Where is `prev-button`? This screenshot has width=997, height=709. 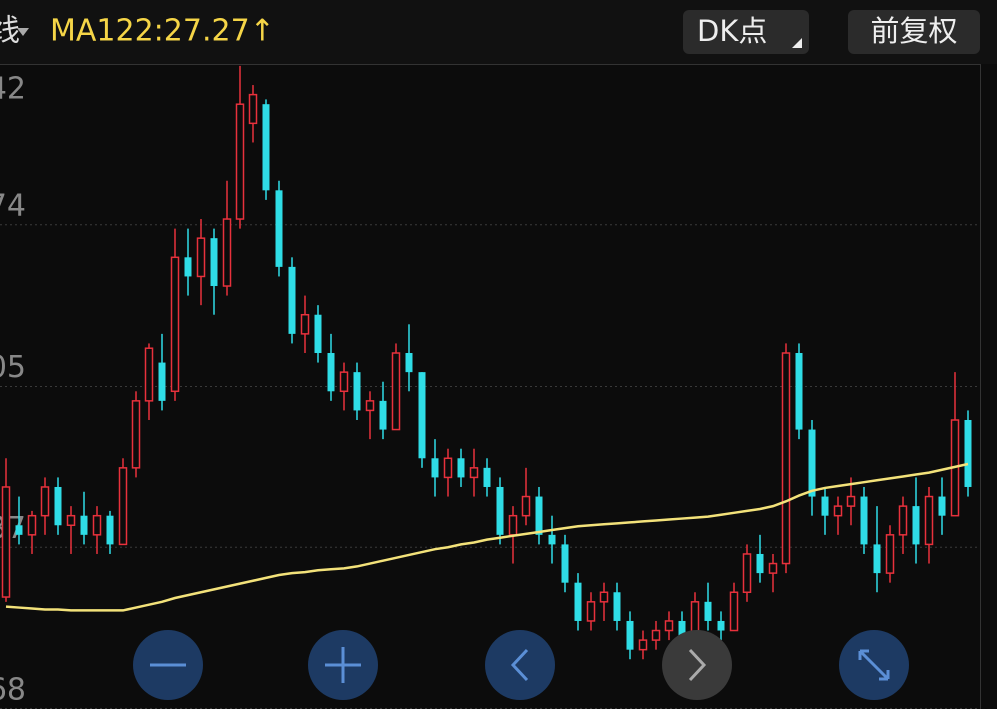 prev-button is located at coordinates (520, 665).